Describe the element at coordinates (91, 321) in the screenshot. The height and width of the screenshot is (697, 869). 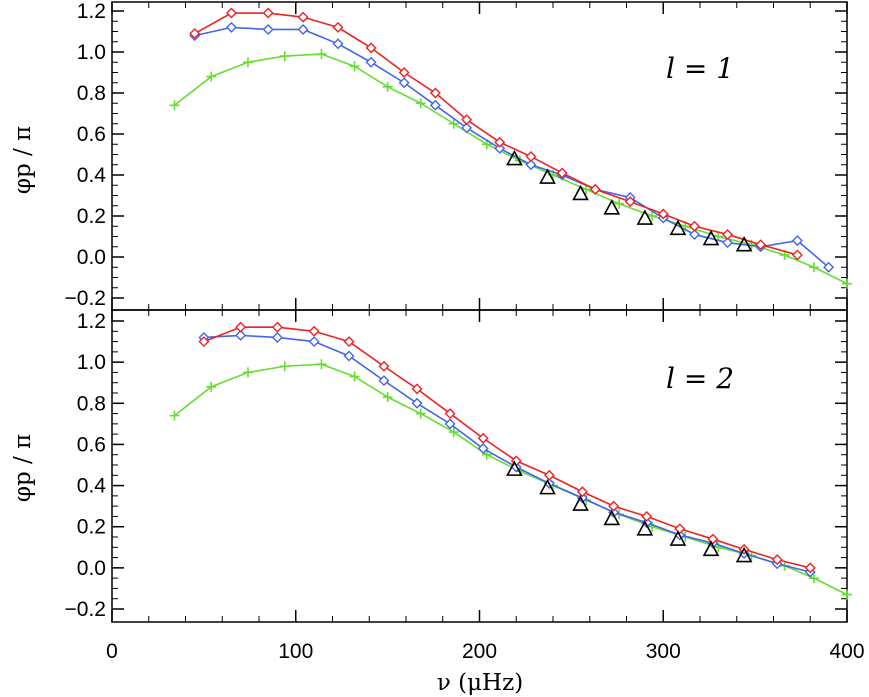
I see `panel-2-ytick-label: 1.2` at that location.